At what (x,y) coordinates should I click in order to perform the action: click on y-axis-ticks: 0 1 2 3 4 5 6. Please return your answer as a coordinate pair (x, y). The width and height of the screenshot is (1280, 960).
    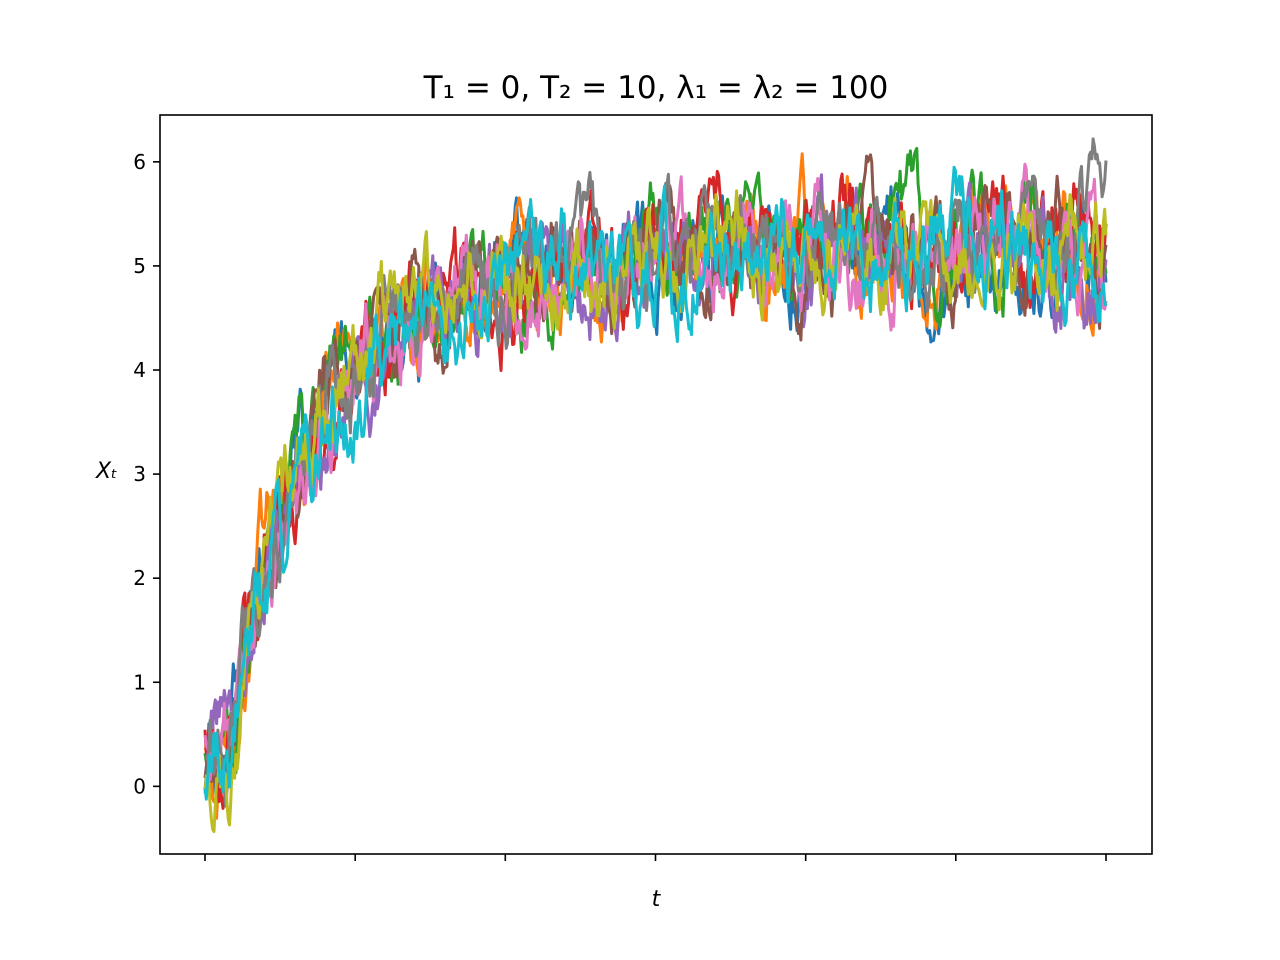
    Looking at the image, I should click on (146, 474).